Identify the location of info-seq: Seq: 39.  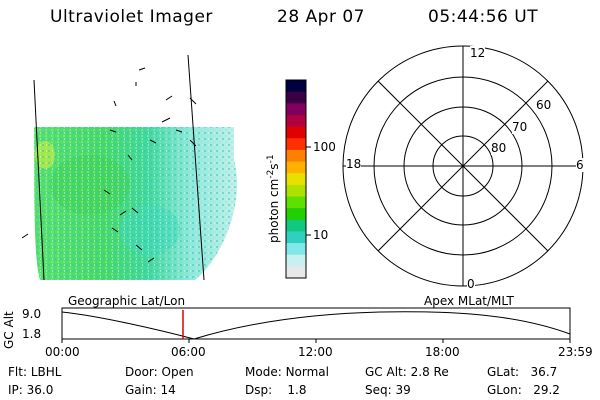
(388, 390).